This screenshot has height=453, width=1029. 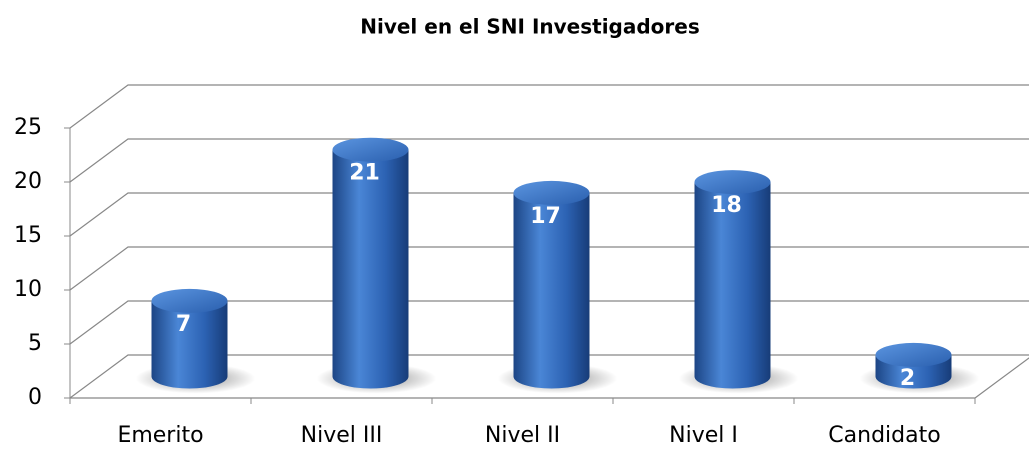 I want to click on y-tick-label: 20, so click(x=28, y=181).